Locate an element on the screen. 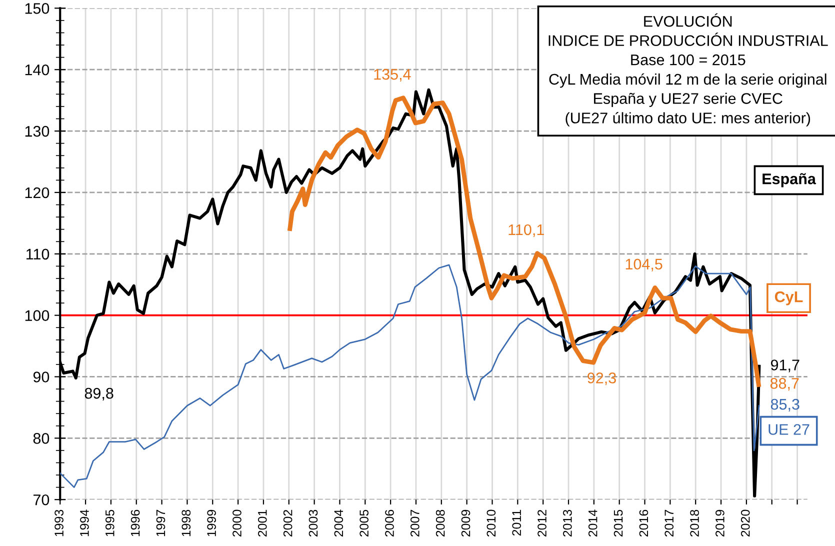 This screenshot has height=546, width=835. annotation: 88,7 is located at coordinates (784, 384).